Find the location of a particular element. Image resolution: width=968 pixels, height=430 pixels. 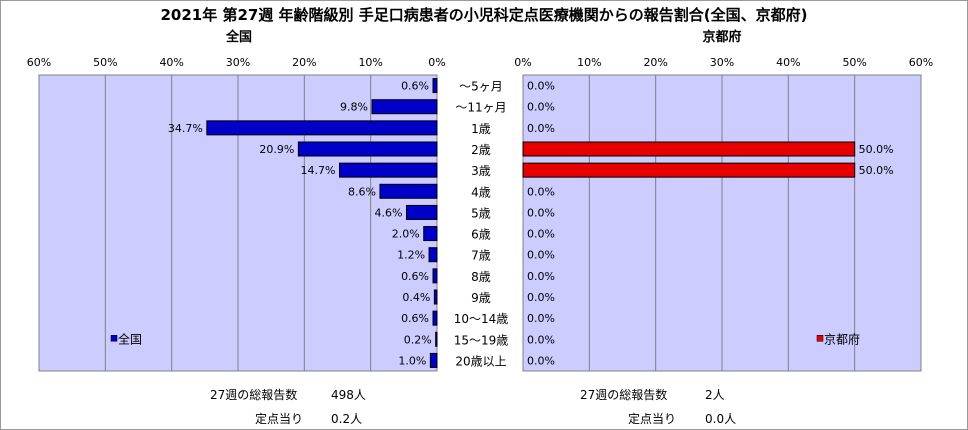

kyoto-panel-title: 京都府 is located at coordinates (721, 37).